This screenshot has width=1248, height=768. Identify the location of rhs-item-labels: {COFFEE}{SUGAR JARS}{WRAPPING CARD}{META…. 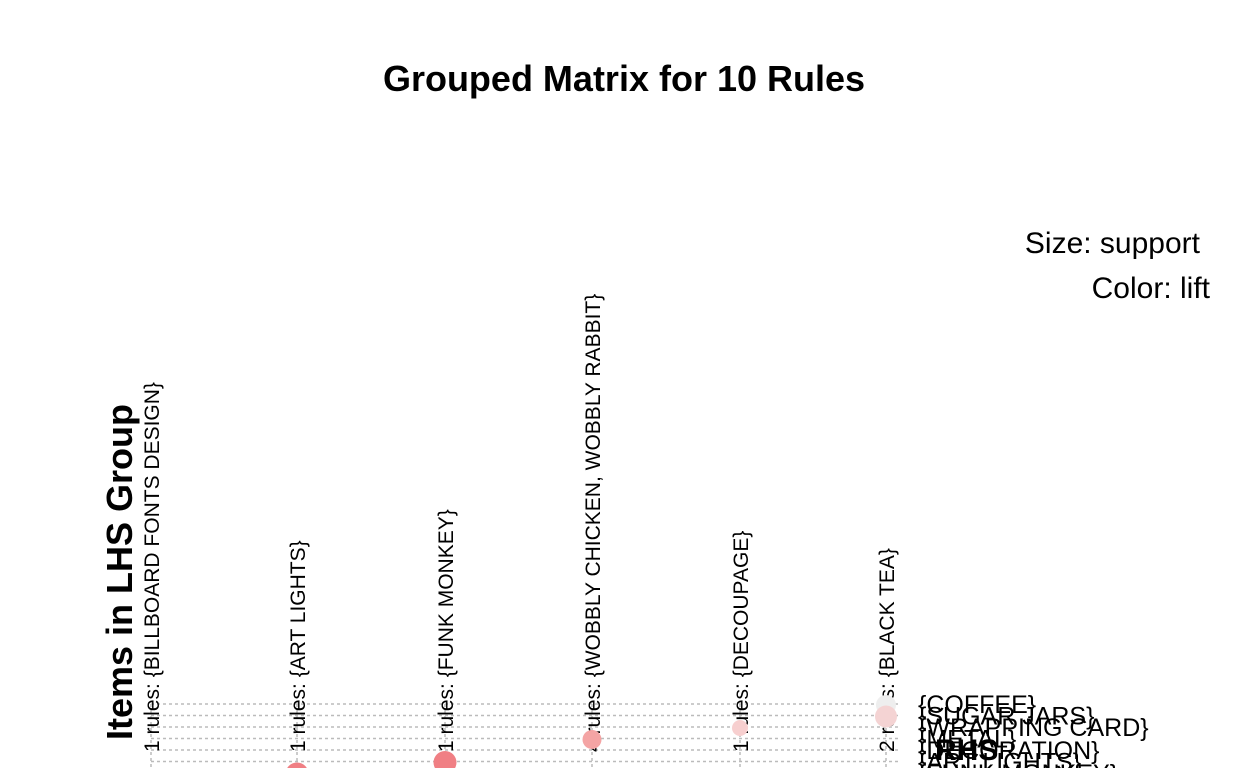
(1033, 729).